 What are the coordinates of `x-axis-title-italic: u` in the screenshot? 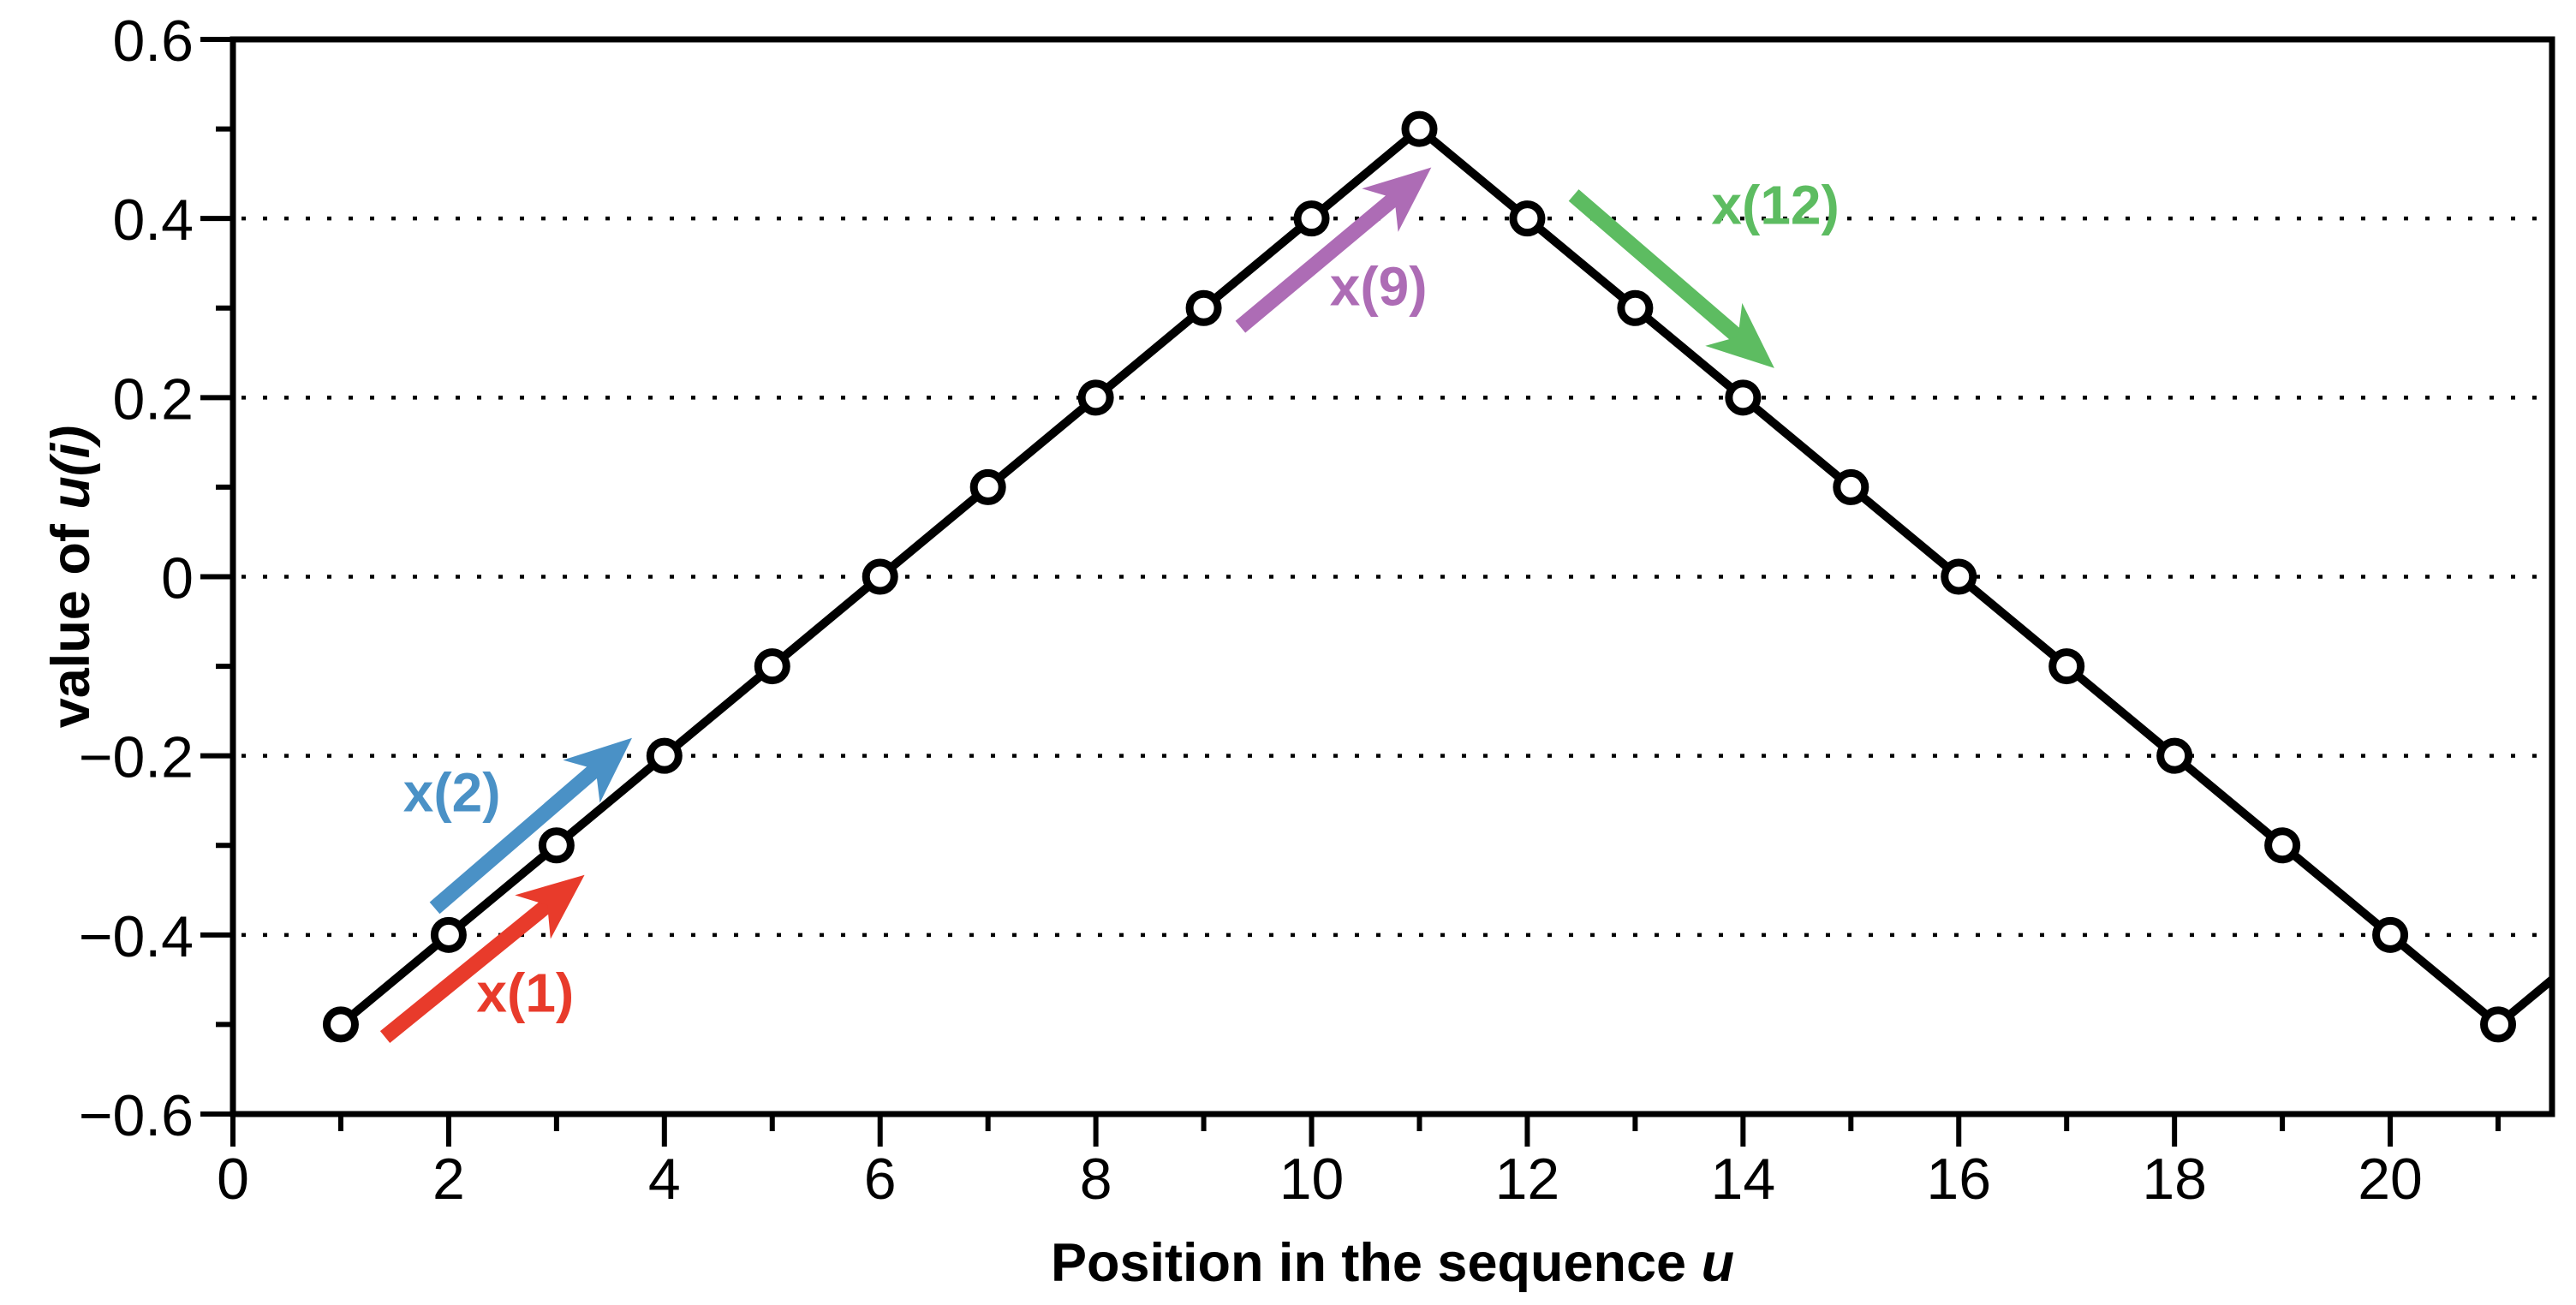 It's located at (1718, 1263).